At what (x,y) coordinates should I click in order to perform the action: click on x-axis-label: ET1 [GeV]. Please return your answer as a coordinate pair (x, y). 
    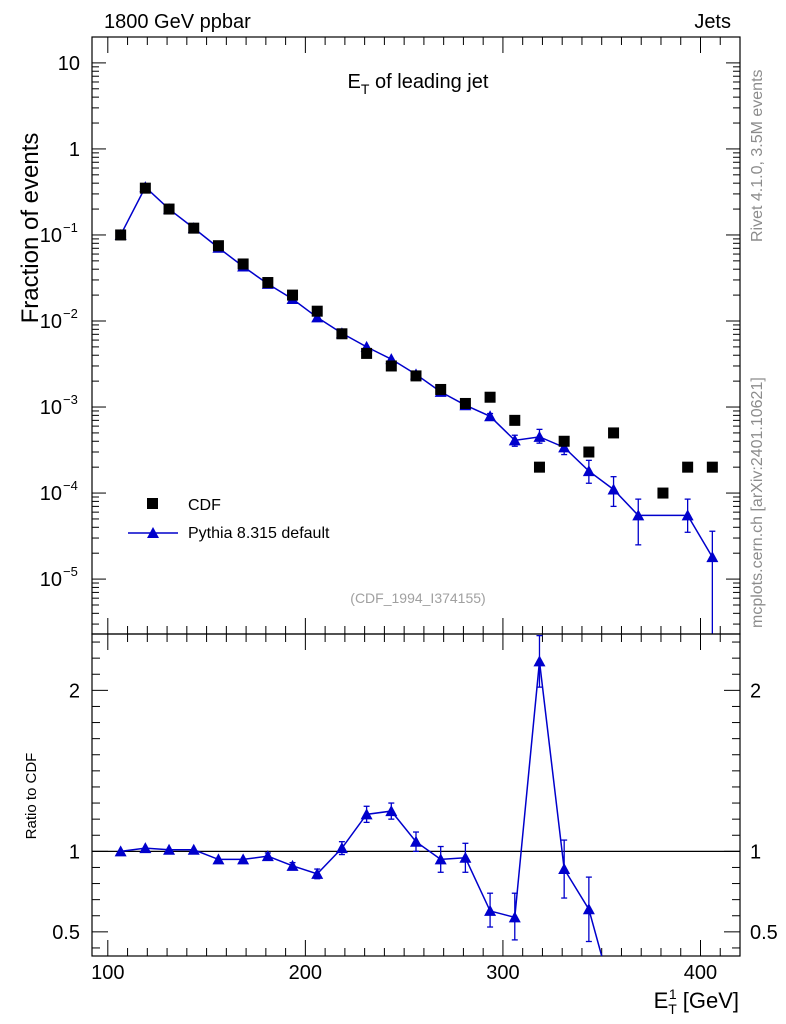
    Looking at the image, I should click on (696, 1001).